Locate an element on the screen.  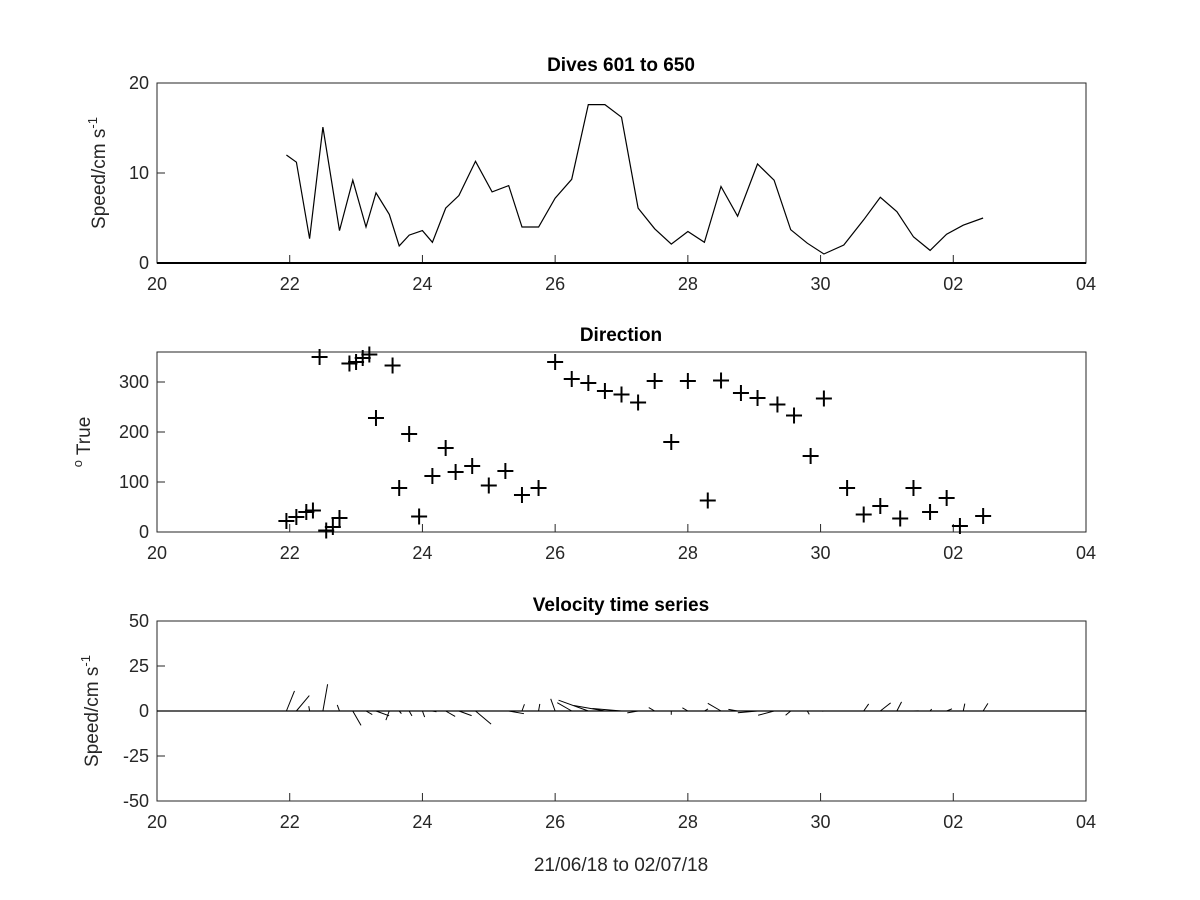
speed-series-line is located at coordinates (635, 179).